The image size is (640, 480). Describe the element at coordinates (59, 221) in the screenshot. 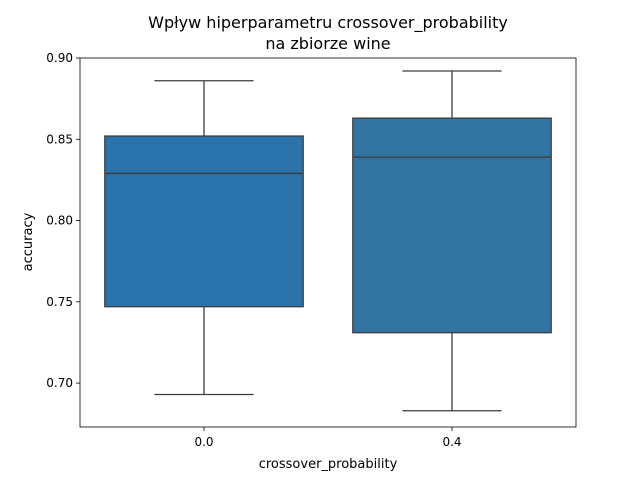

I see `y-tick-label: 0.80` at that location.